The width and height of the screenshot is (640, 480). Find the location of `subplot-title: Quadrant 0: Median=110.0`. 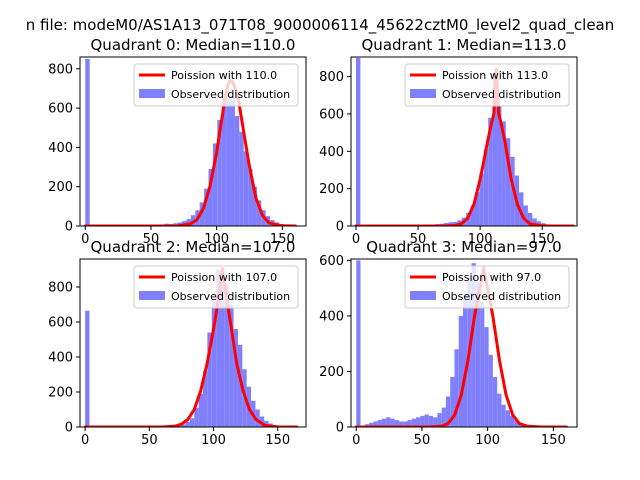

subplot-title: Quadrant 0: Median=110.0 is located at coordinates (193, 45).